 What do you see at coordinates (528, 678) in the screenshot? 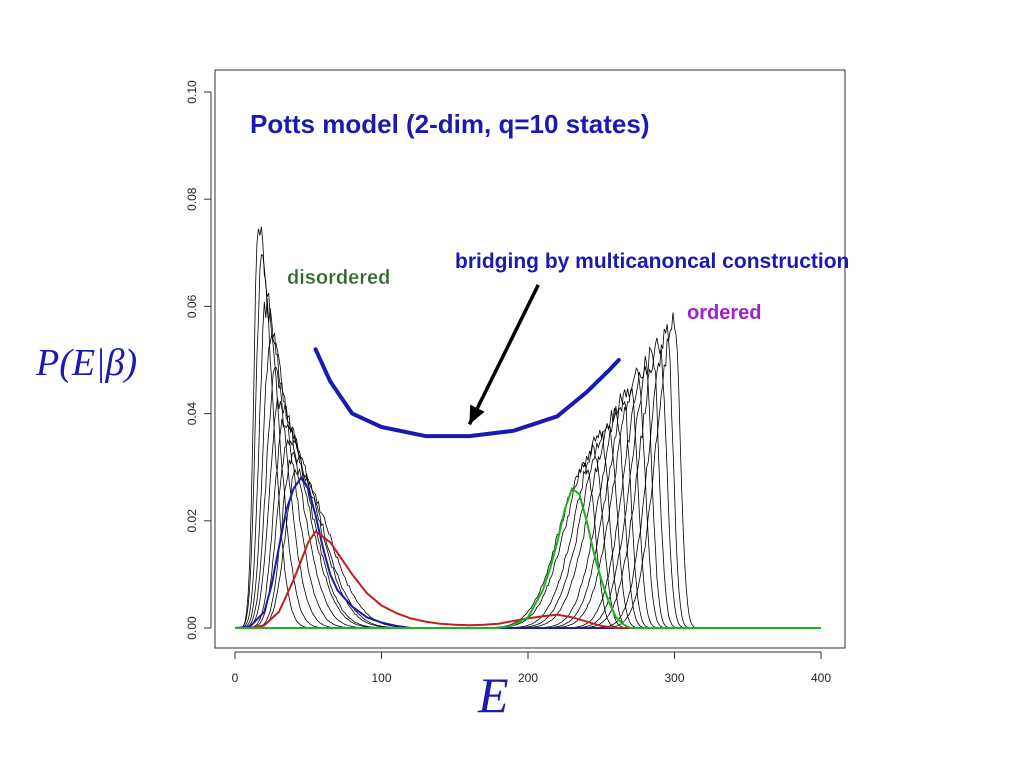
I see `x-tick-label: 200` at bounding box center [528, 678].